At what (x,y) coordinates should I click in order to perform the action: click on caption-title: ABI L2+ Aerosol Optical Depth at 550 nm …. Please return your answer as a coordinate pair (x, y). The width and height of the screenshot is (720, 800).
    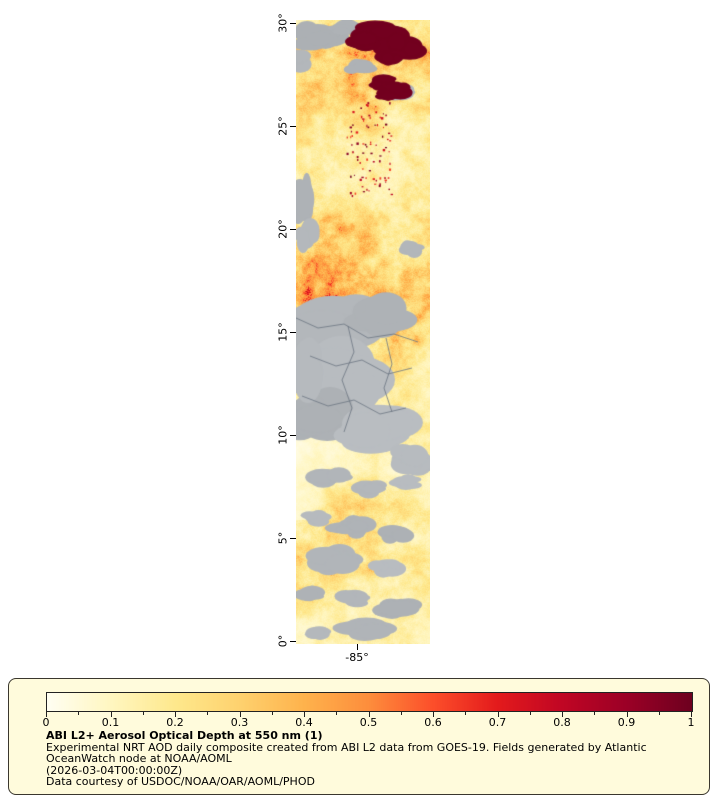
    Looking at the image, I should click on (184, 735).